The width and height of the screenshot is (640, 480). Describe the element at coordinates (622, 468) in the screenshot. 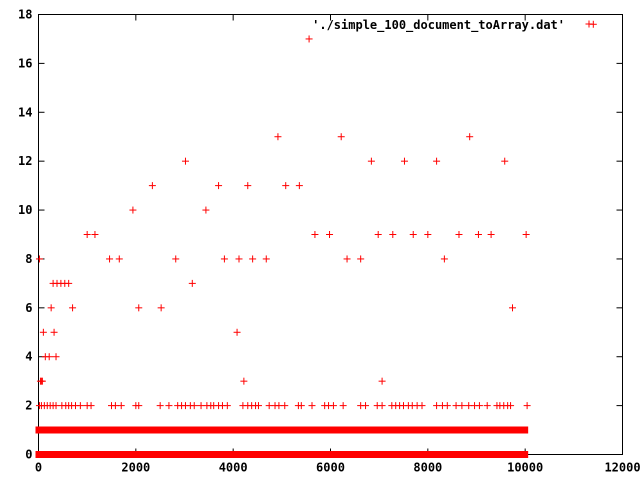

I see `x-tick-label: 12000` at that location.